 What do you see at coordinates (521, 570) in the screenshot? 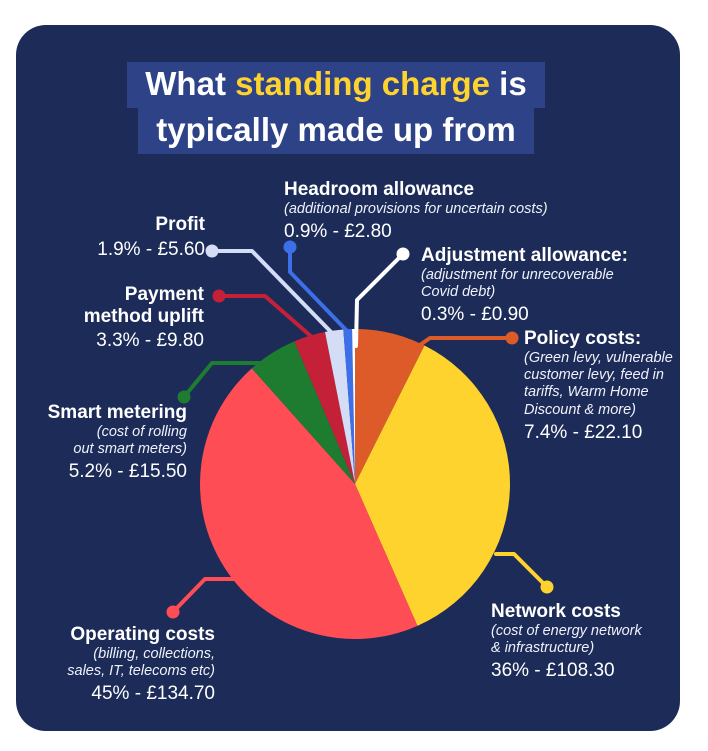
I see `leader-line-network` at bounding box center [521, 570].